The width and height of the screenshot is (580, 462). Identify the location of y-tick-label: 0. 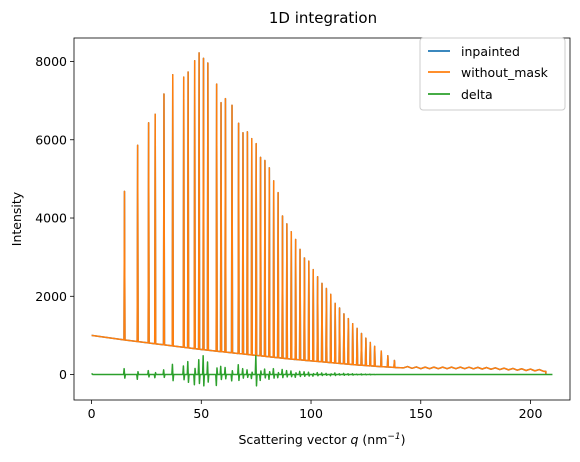
(63, 374).